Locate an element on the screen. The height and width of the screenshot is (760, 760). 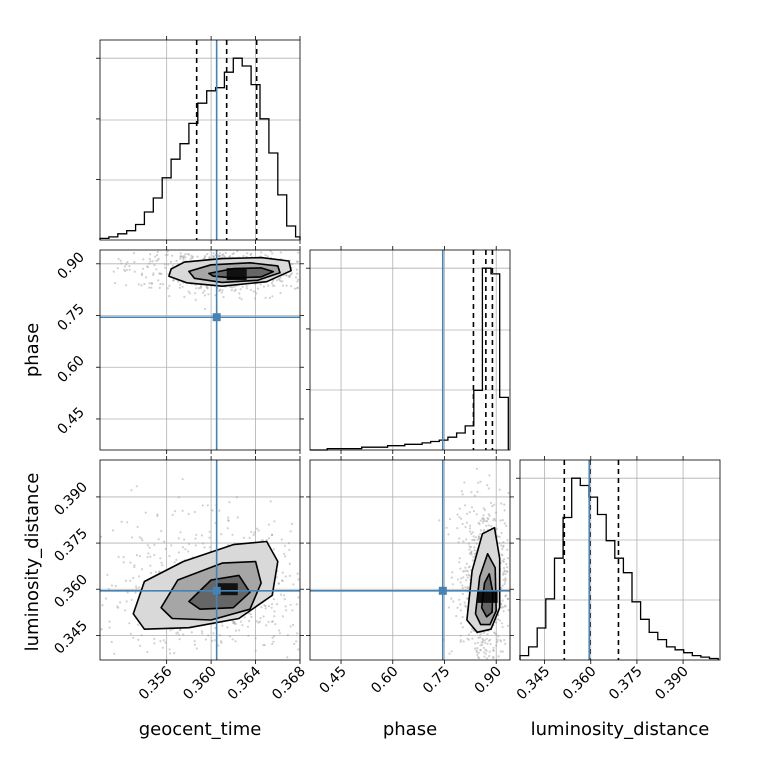
histogram-step is located at coordinates (619, 568).